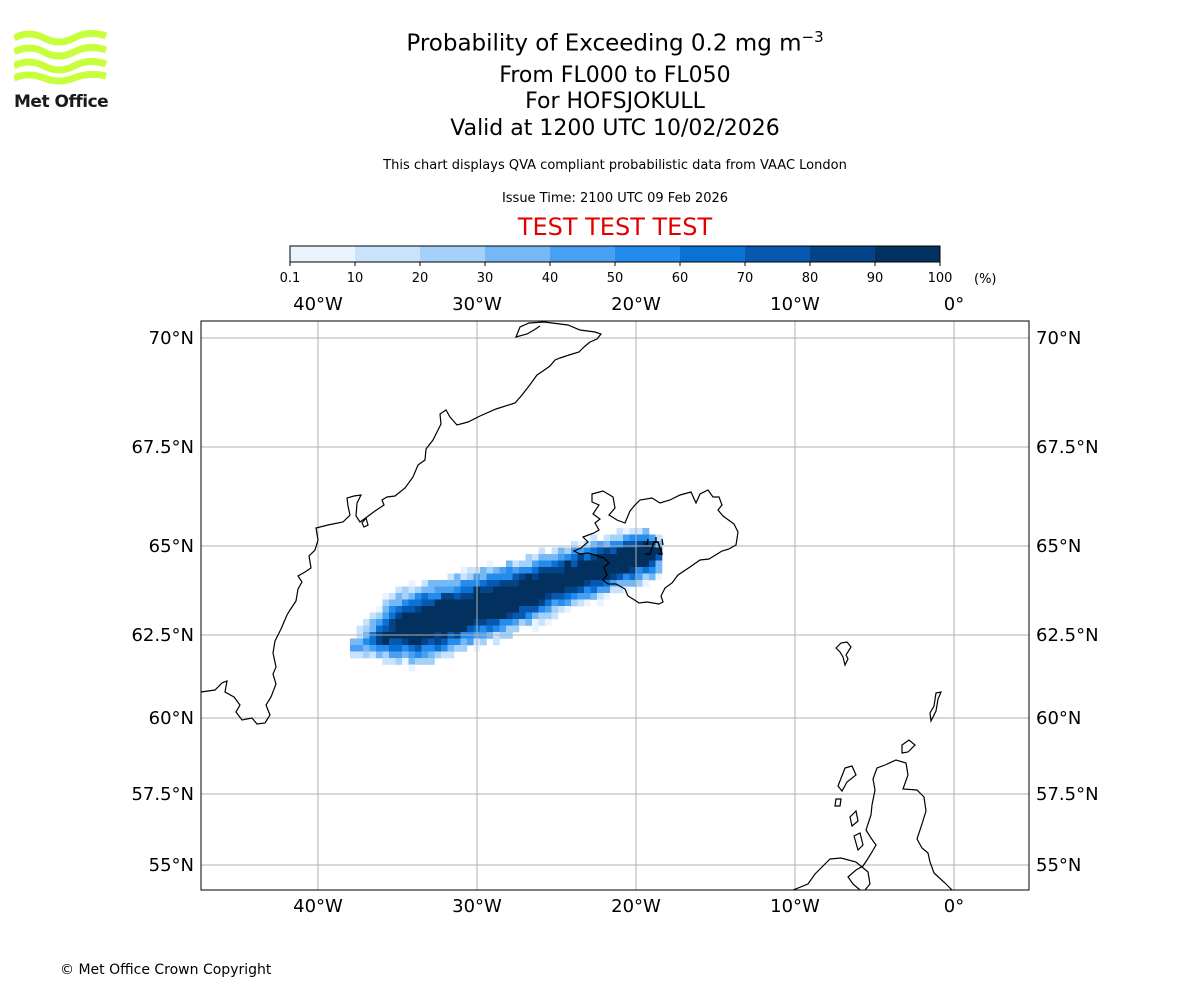 This screenshot has width=1200, height=1000. I want to click on lat-label-right: 62.5°N, so click(1067, 635).